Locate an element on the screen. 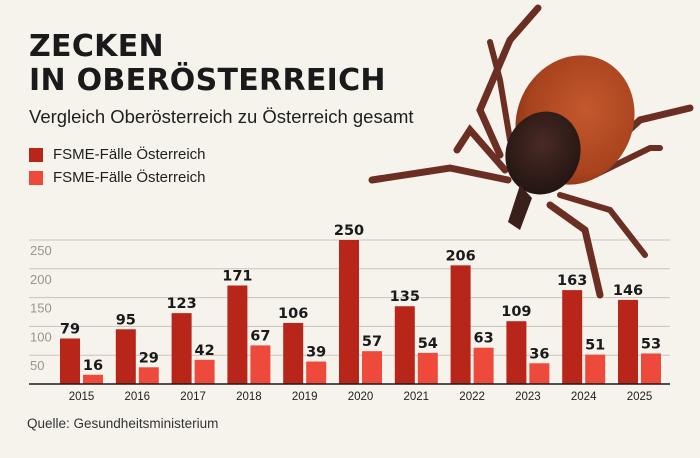 The image size is (700, 458). y-tick-label: 150 is located at coordinates (41, 308).